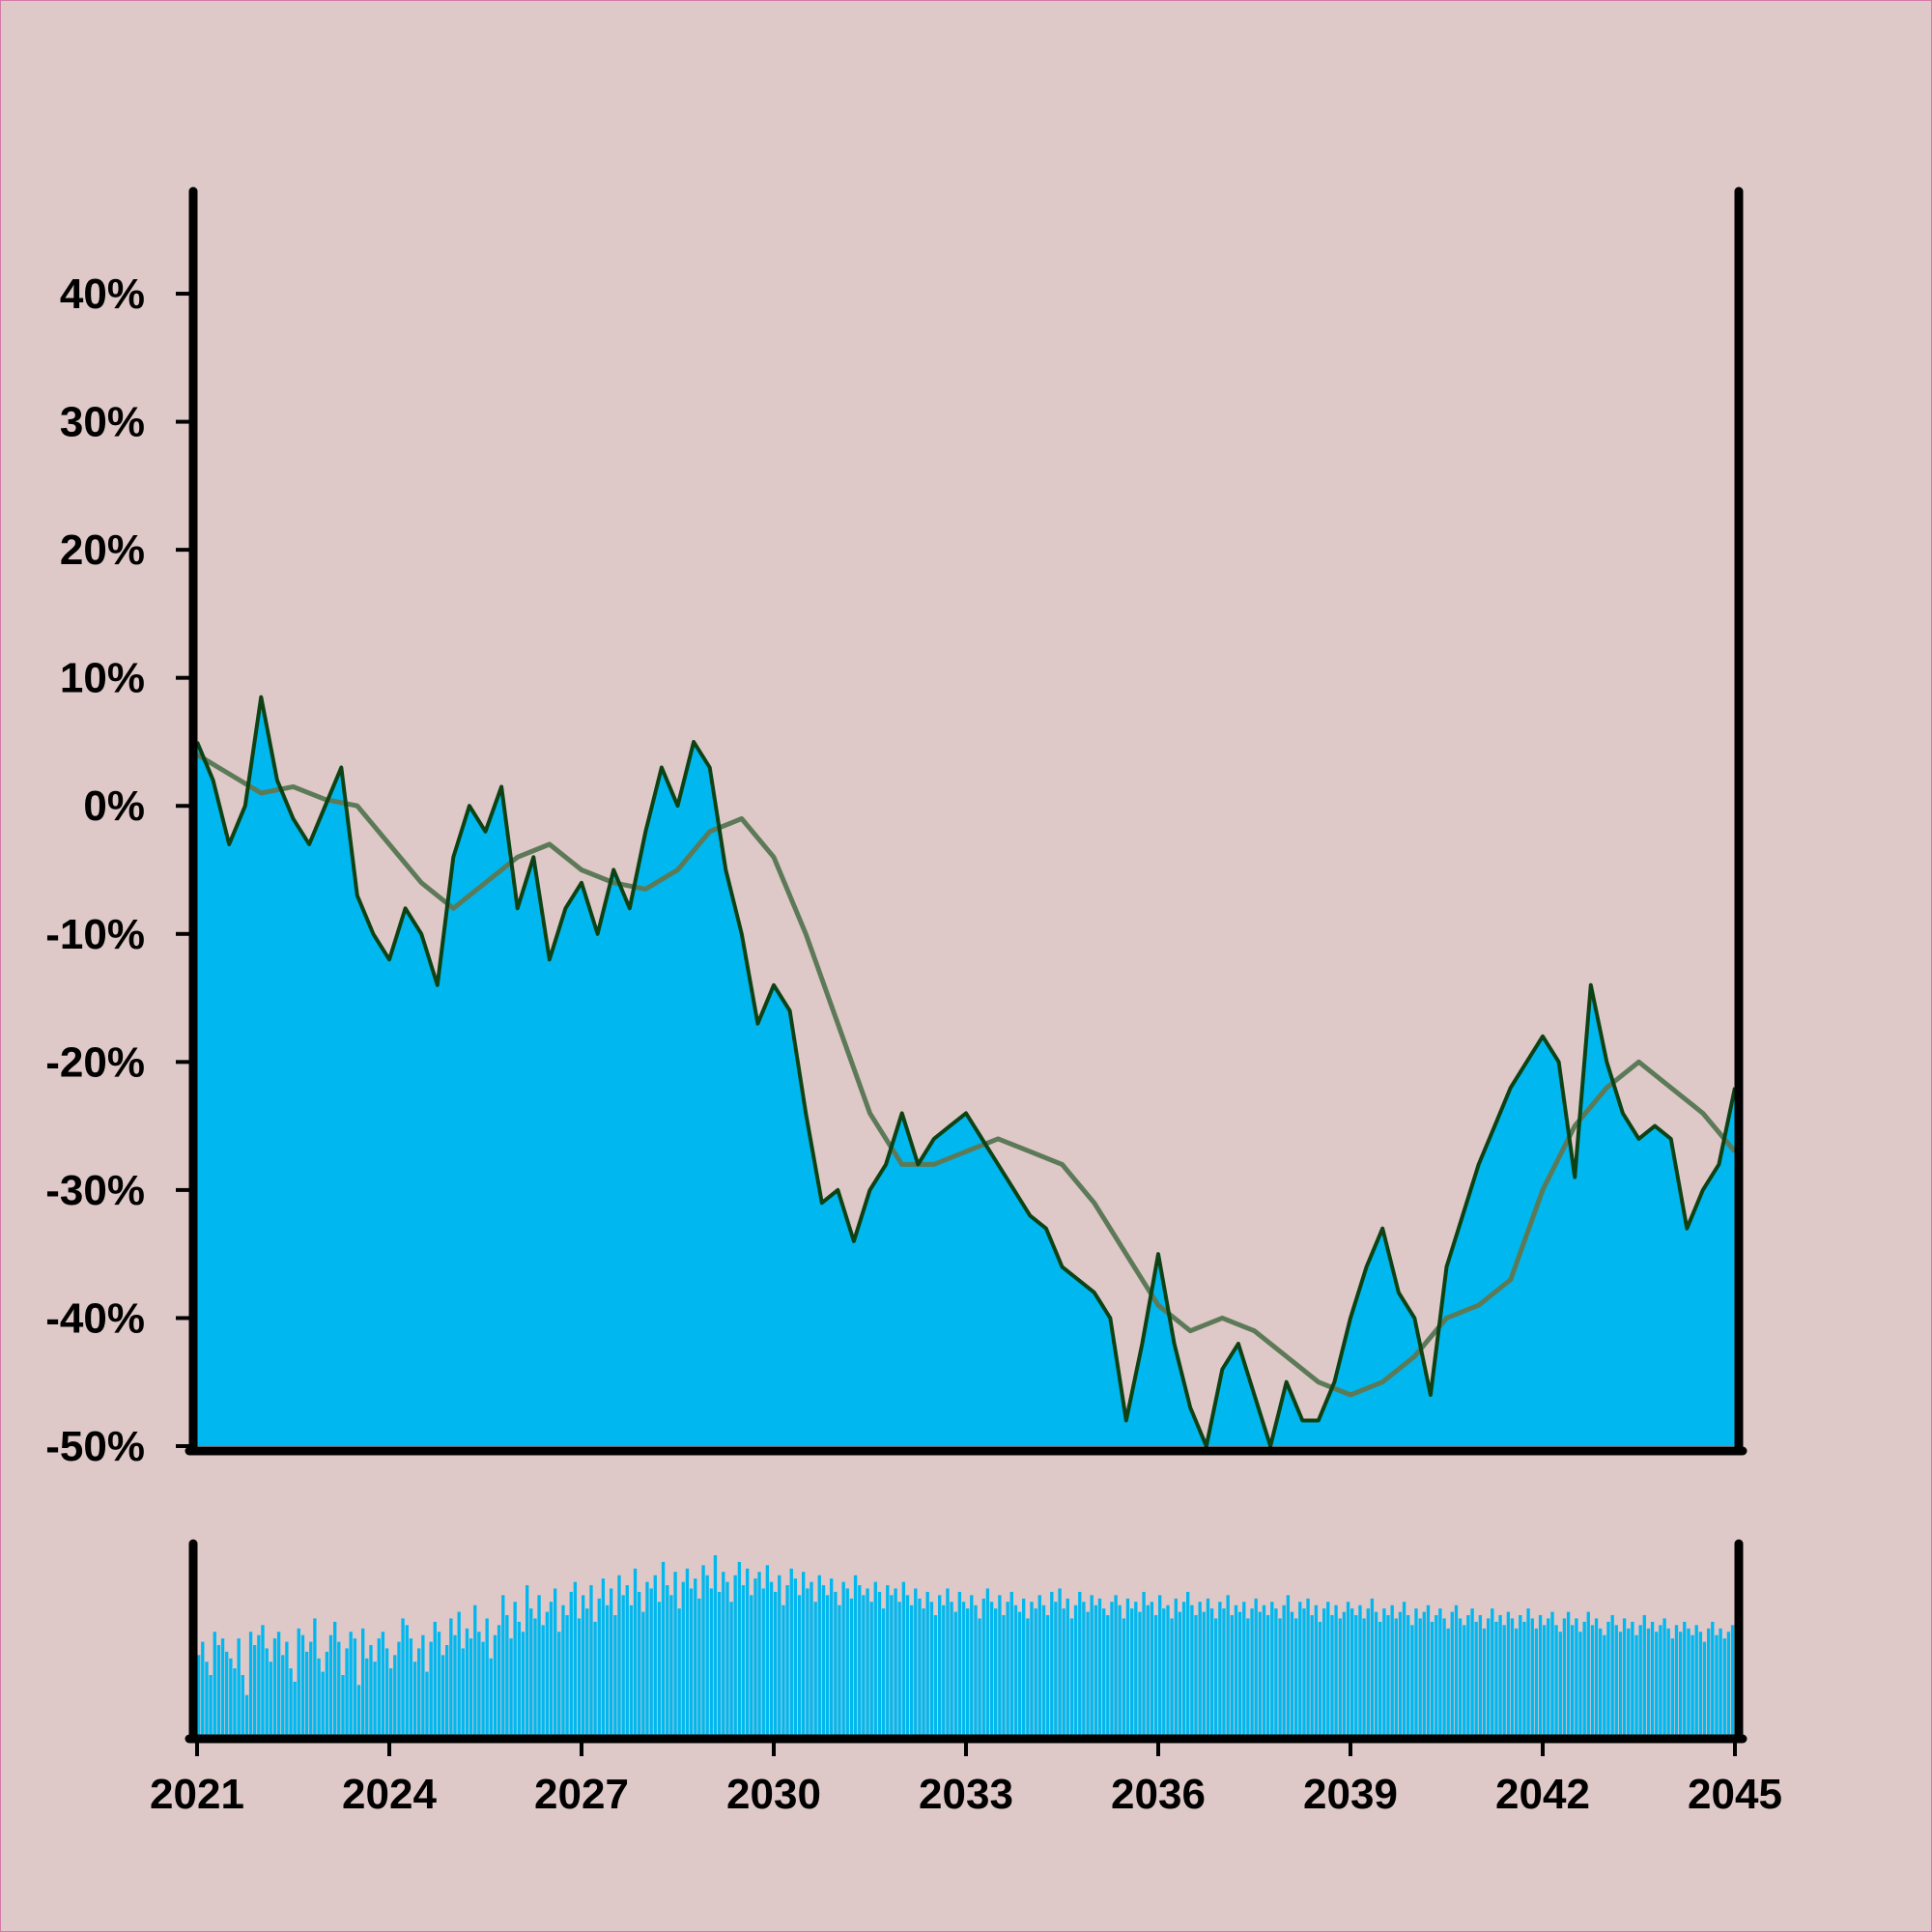 The height and width of the screenshot is (1932, 1932). Describe the element at coordinates (102, 422) in the screenshot. I see `y-tick-label: 30%` at that location.